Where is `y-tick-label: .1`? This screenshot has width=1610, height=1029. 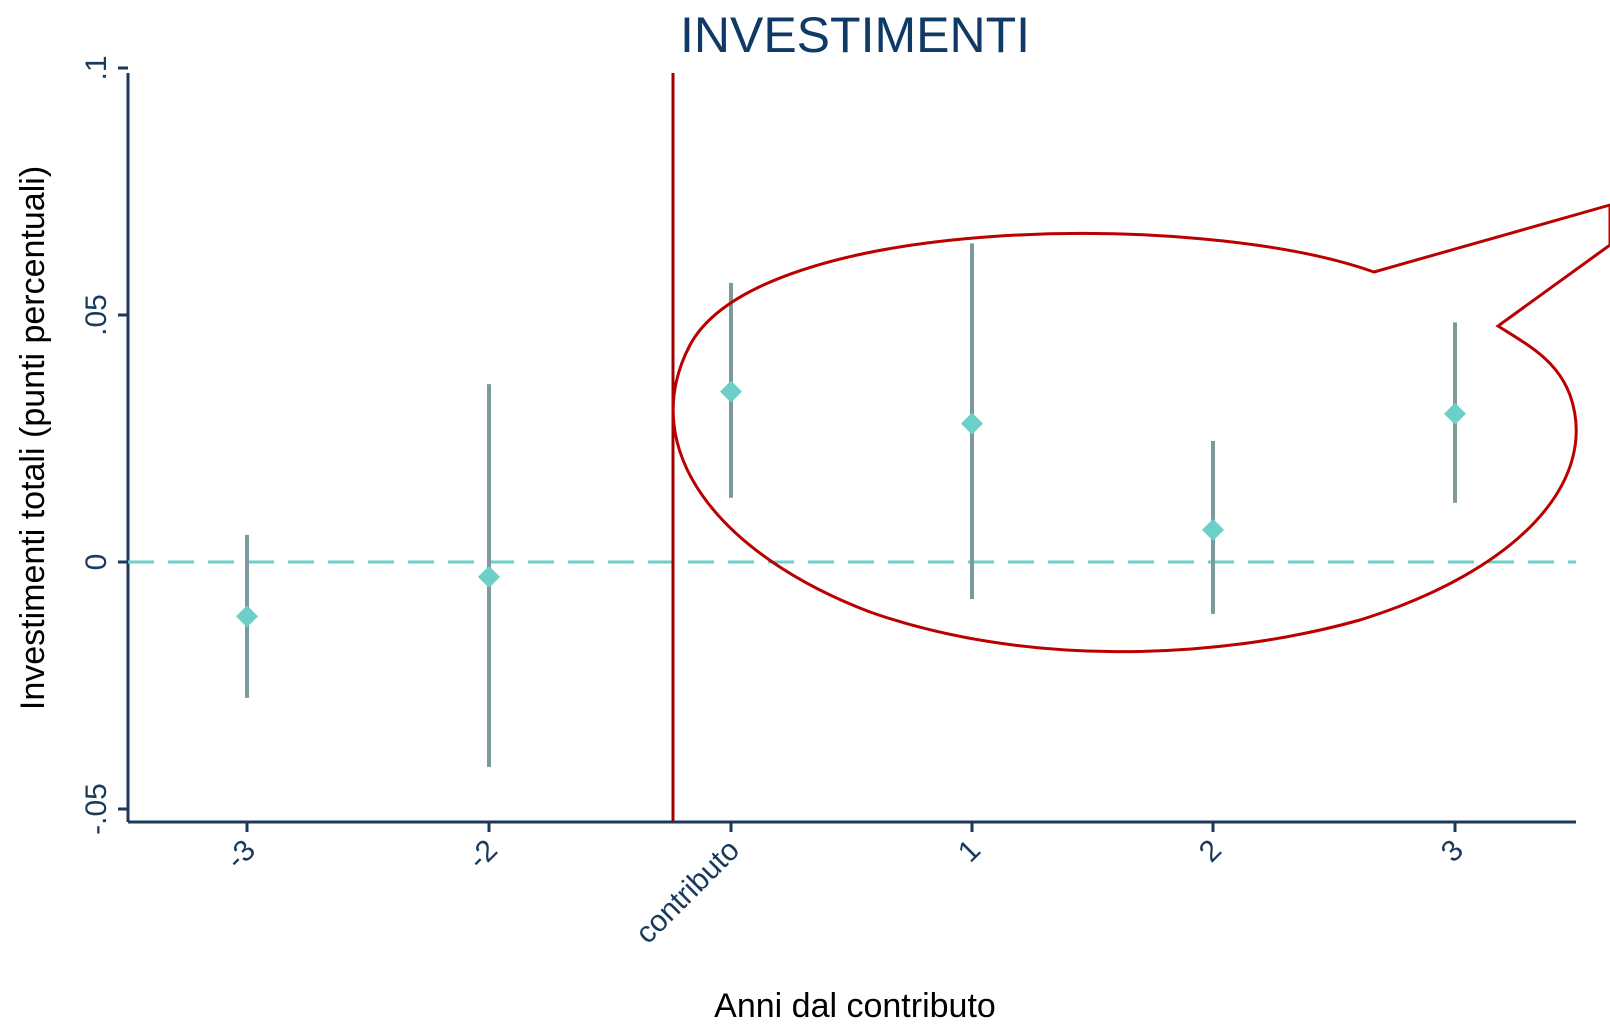
y-tick-label: .1 is located at coordinates (96, 67).